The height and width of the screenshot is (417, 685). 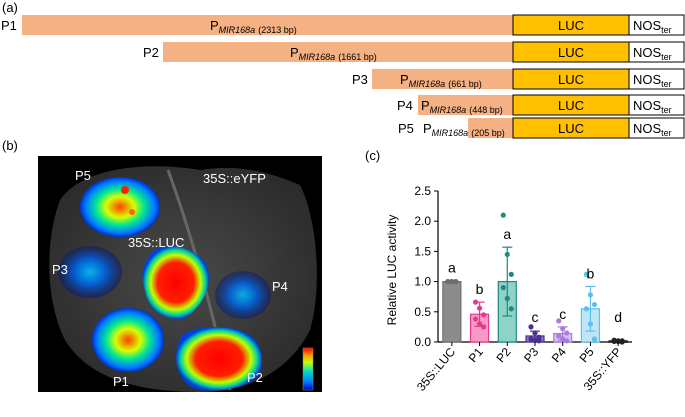 I want to click on category-label: P1, so click(x=476, y=355).